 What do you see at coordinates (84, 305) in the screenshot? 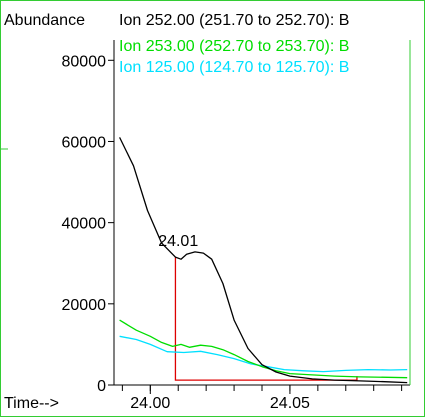
I see `y-tick-label: 20000` at bounding box center [84, 305].